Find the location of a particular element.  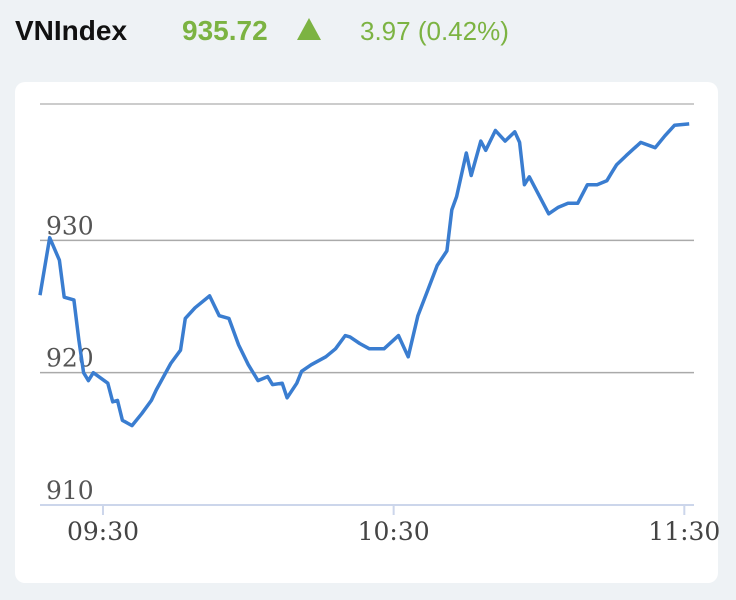

x-tick-label: 10:30 is located at coordinates (394, 531).